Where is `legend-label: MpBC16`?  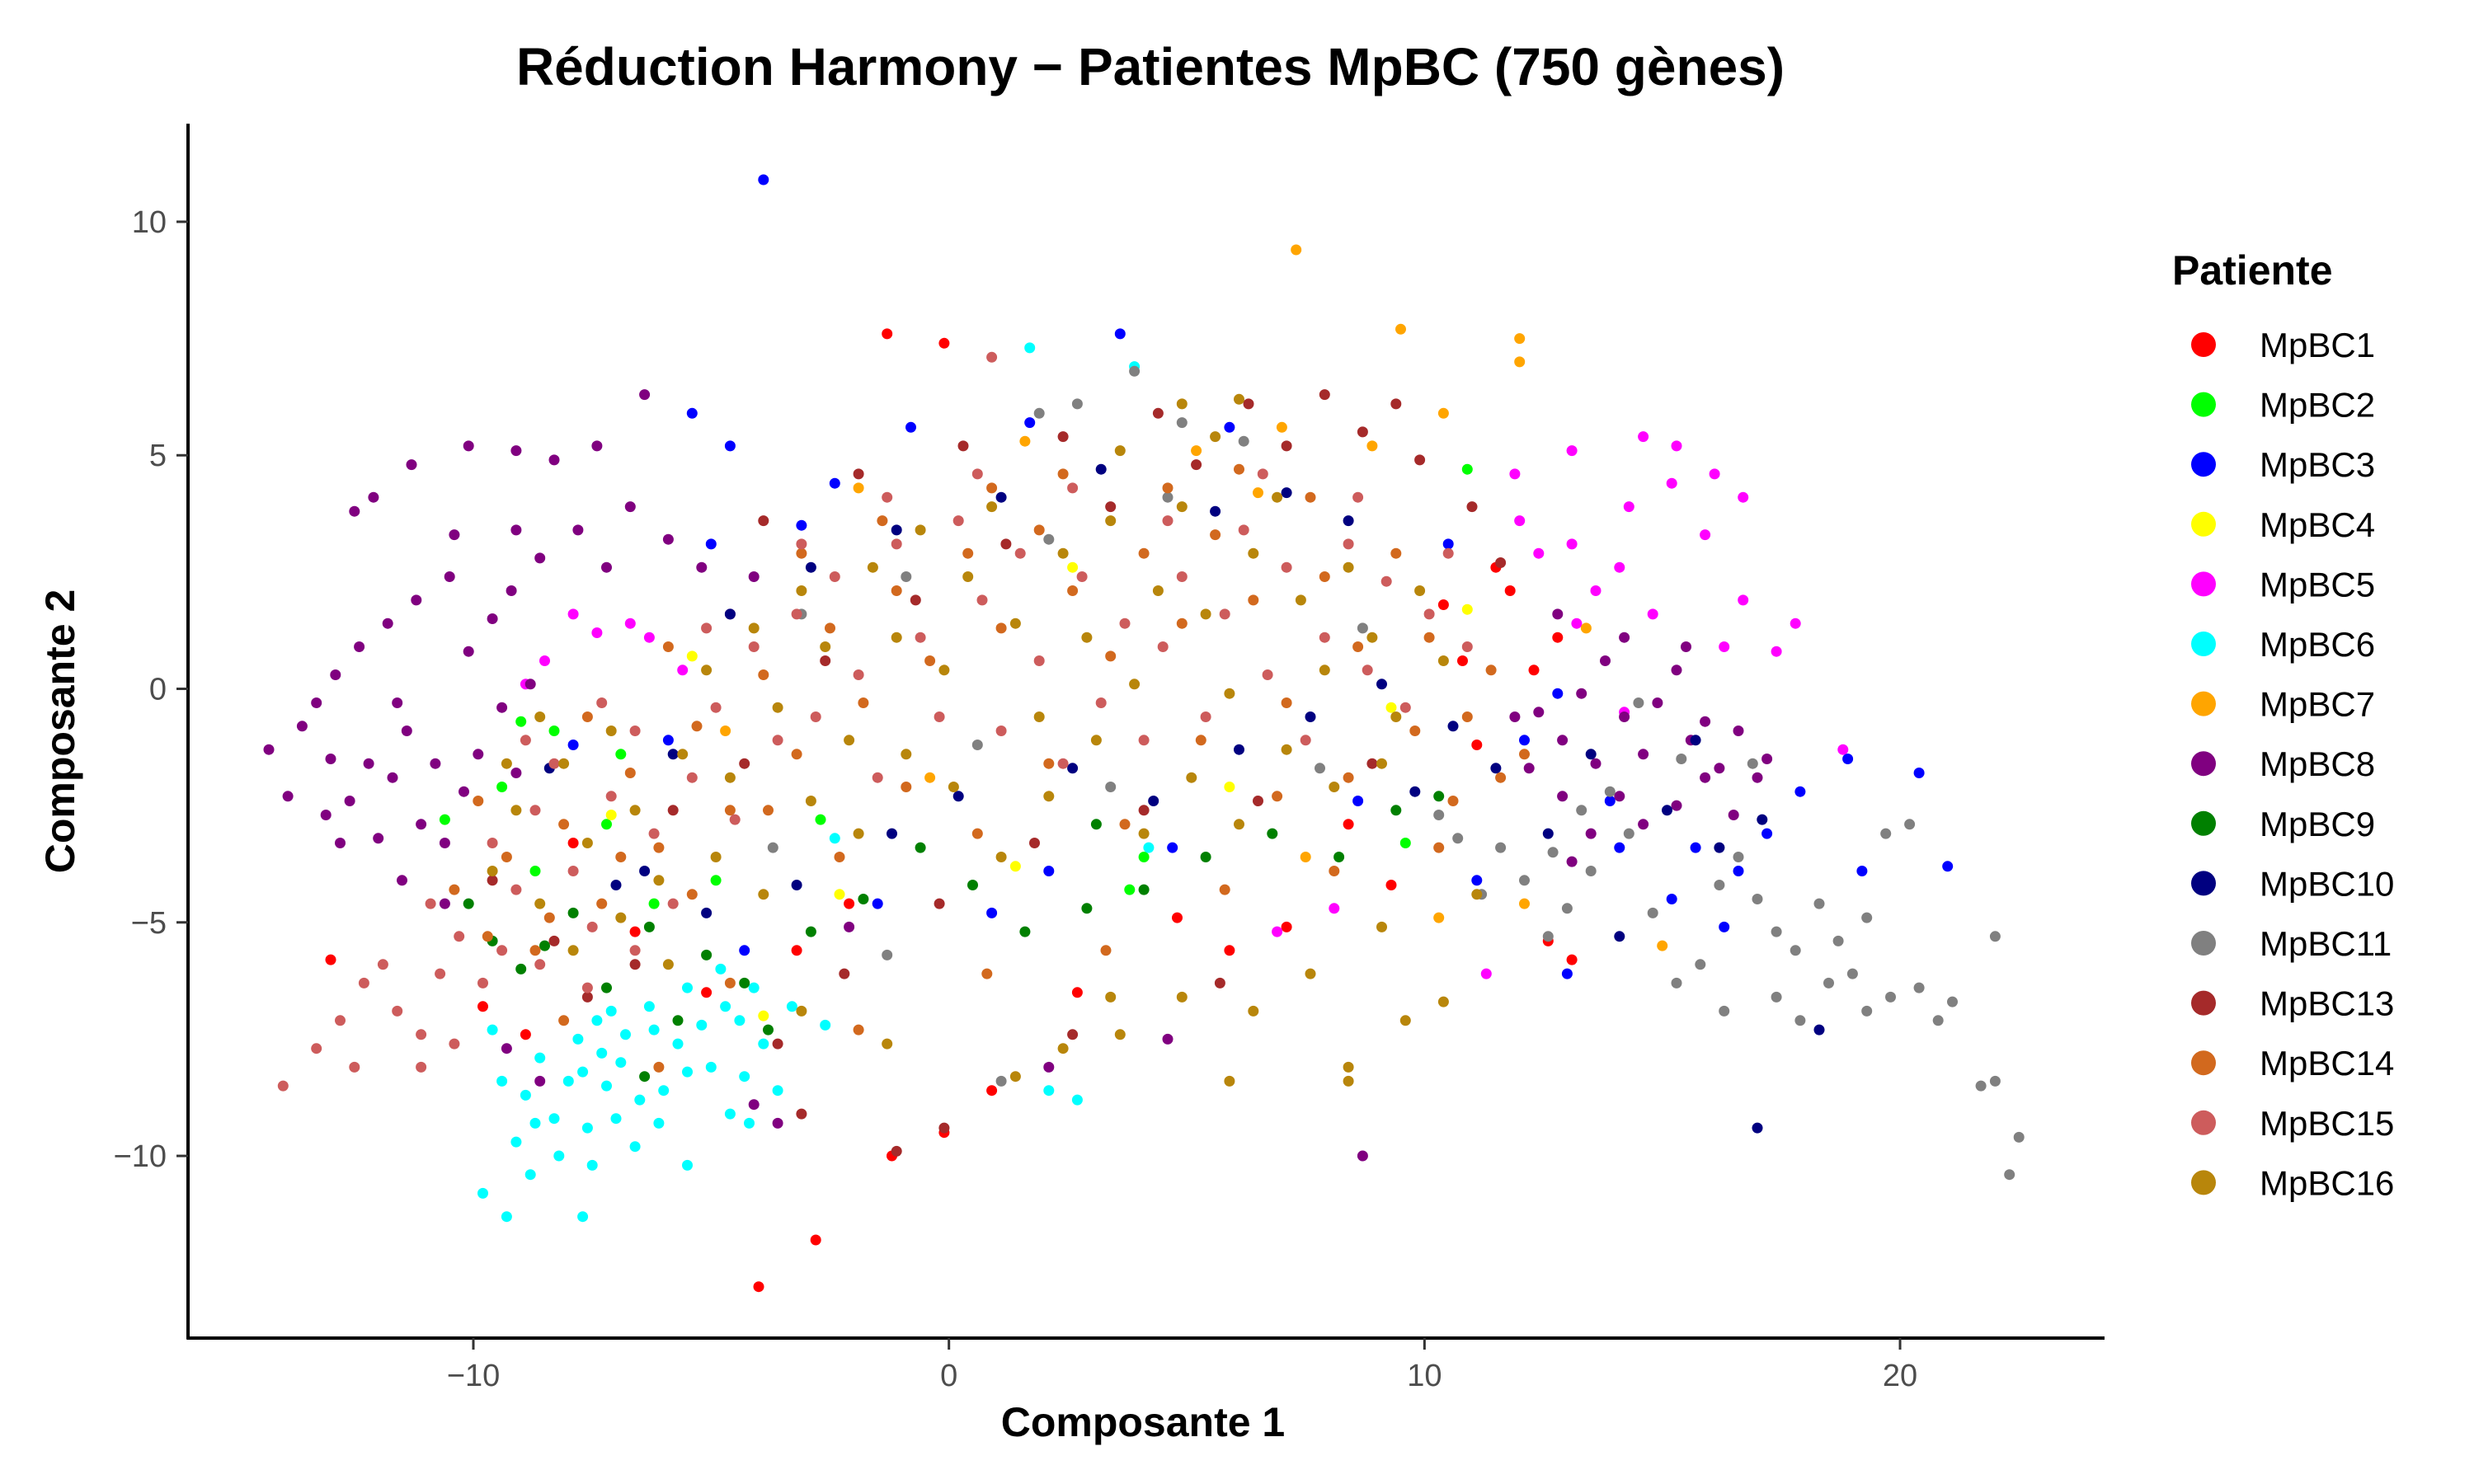 legend-label: MpBC16 is located at coordinates (2327, 1182).